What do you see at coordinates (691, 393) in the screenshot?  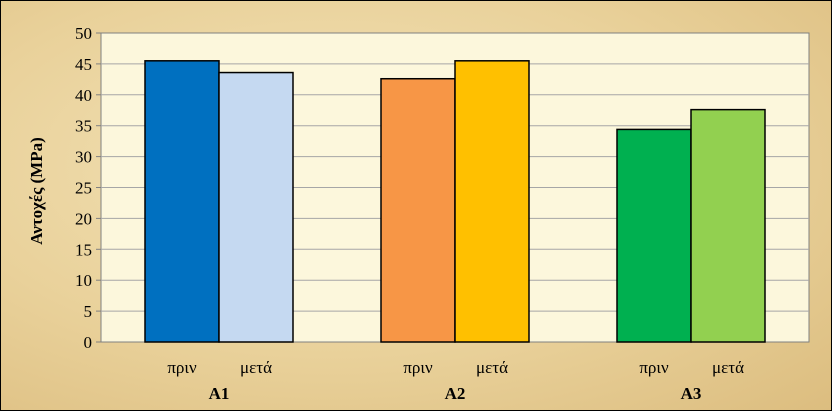 I see `x-group-label: A3` at bounding box center [691, 393].